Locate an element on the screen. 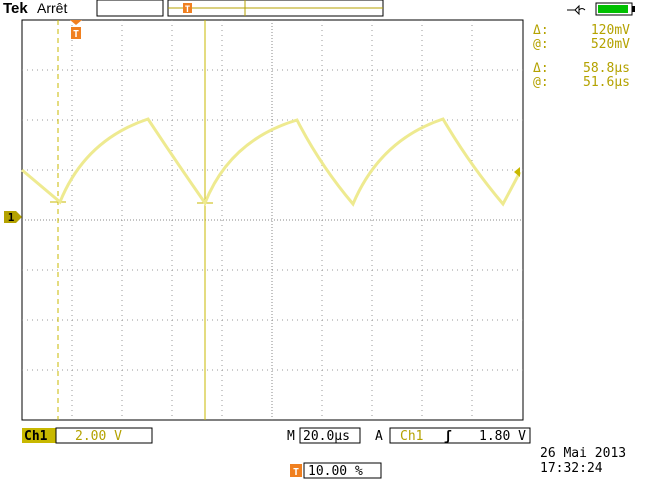  cursor-value: 51.6µs is located at coordinates (606, 82).